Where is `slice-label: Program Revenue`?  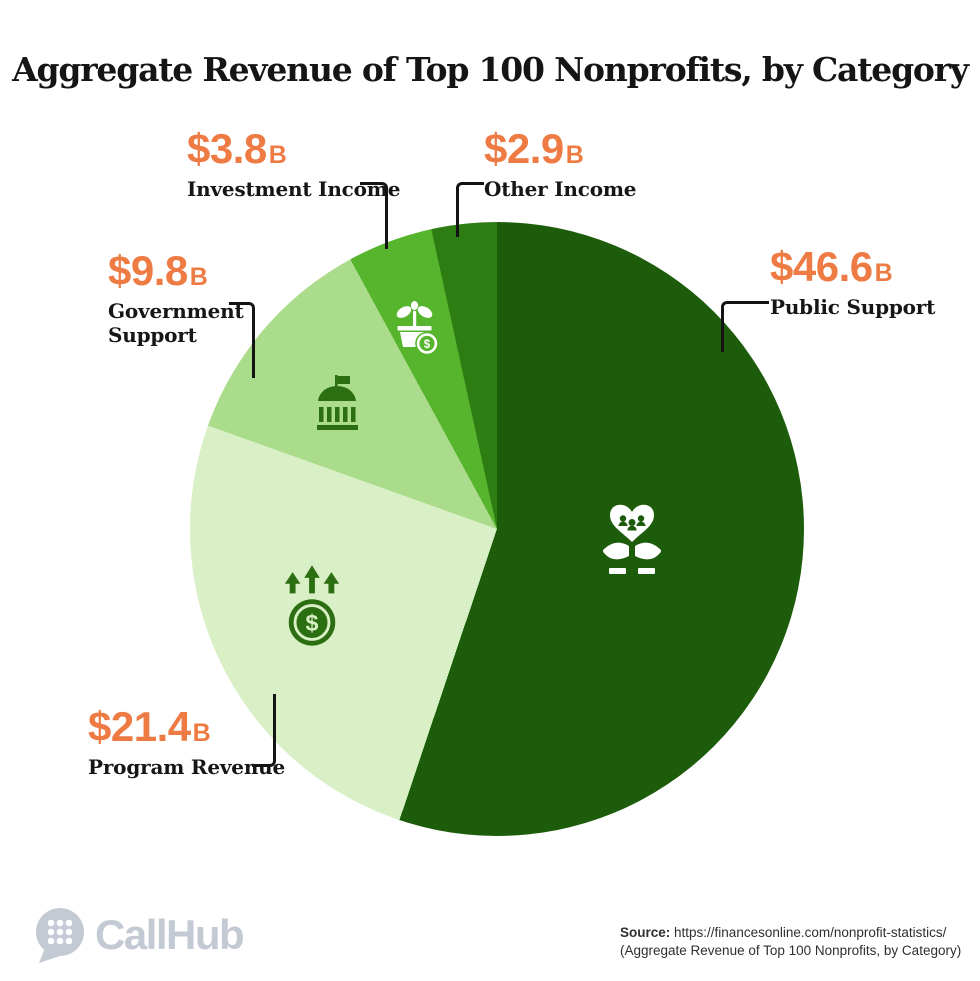 slice-label: Program Revenue is located at coordinates (187, 767).